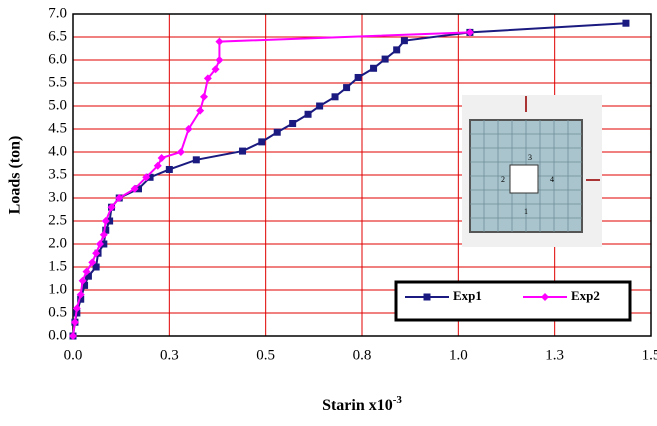  What do you see at coordinates (458, 355) in the screenshot?
I see `x-tick-label: 1.0` at bounding box center [458, 355].